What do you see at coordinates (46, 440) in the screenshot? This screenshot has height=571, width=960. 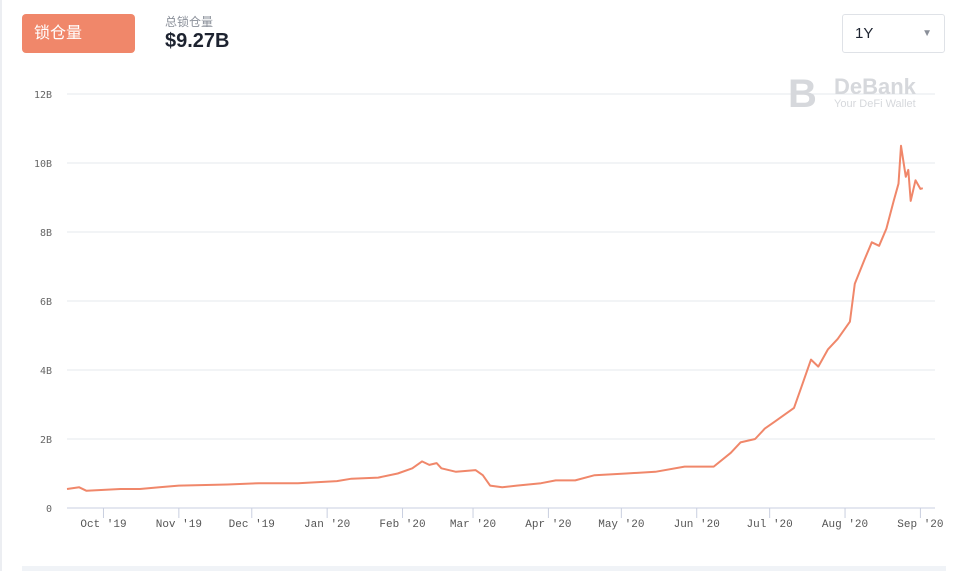 I see `y-tick-label: 2B` at bounding box center [46, 440].